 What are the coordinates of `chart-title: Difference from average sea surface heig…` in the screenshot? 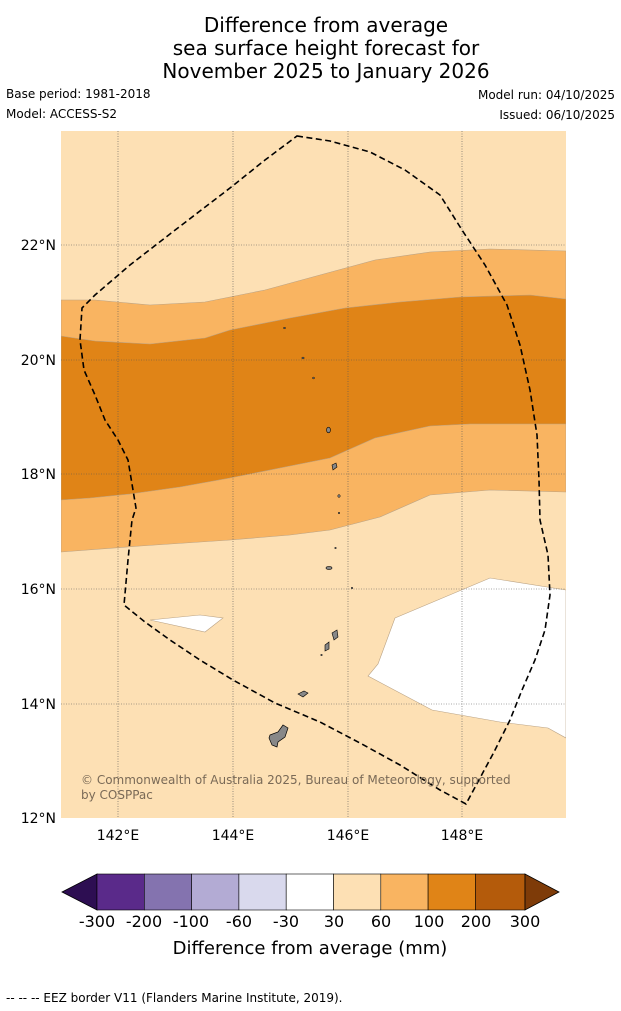 It's located at (310, 48).